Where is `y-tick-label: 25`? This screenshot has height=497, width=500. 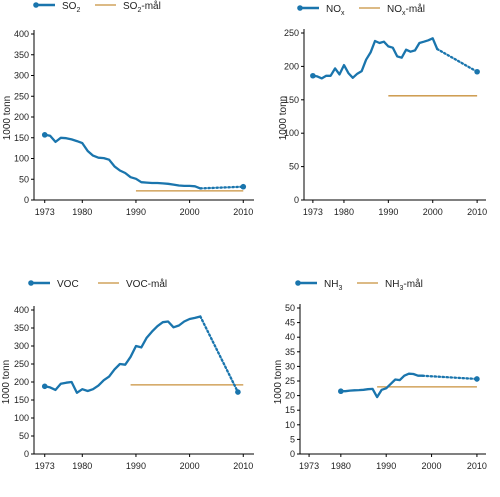
y-tick-label: 25 is located at coordinates (290, 381).